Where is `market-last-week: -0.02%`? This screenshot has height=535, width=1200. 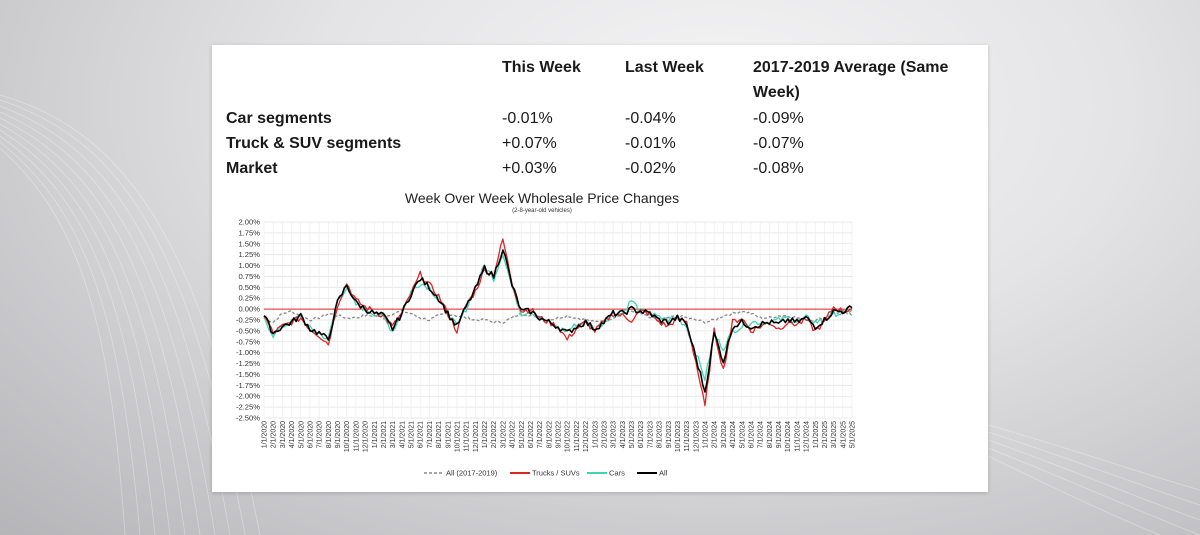
market-last-week: -0.02% is located at coordinates (650, 168).